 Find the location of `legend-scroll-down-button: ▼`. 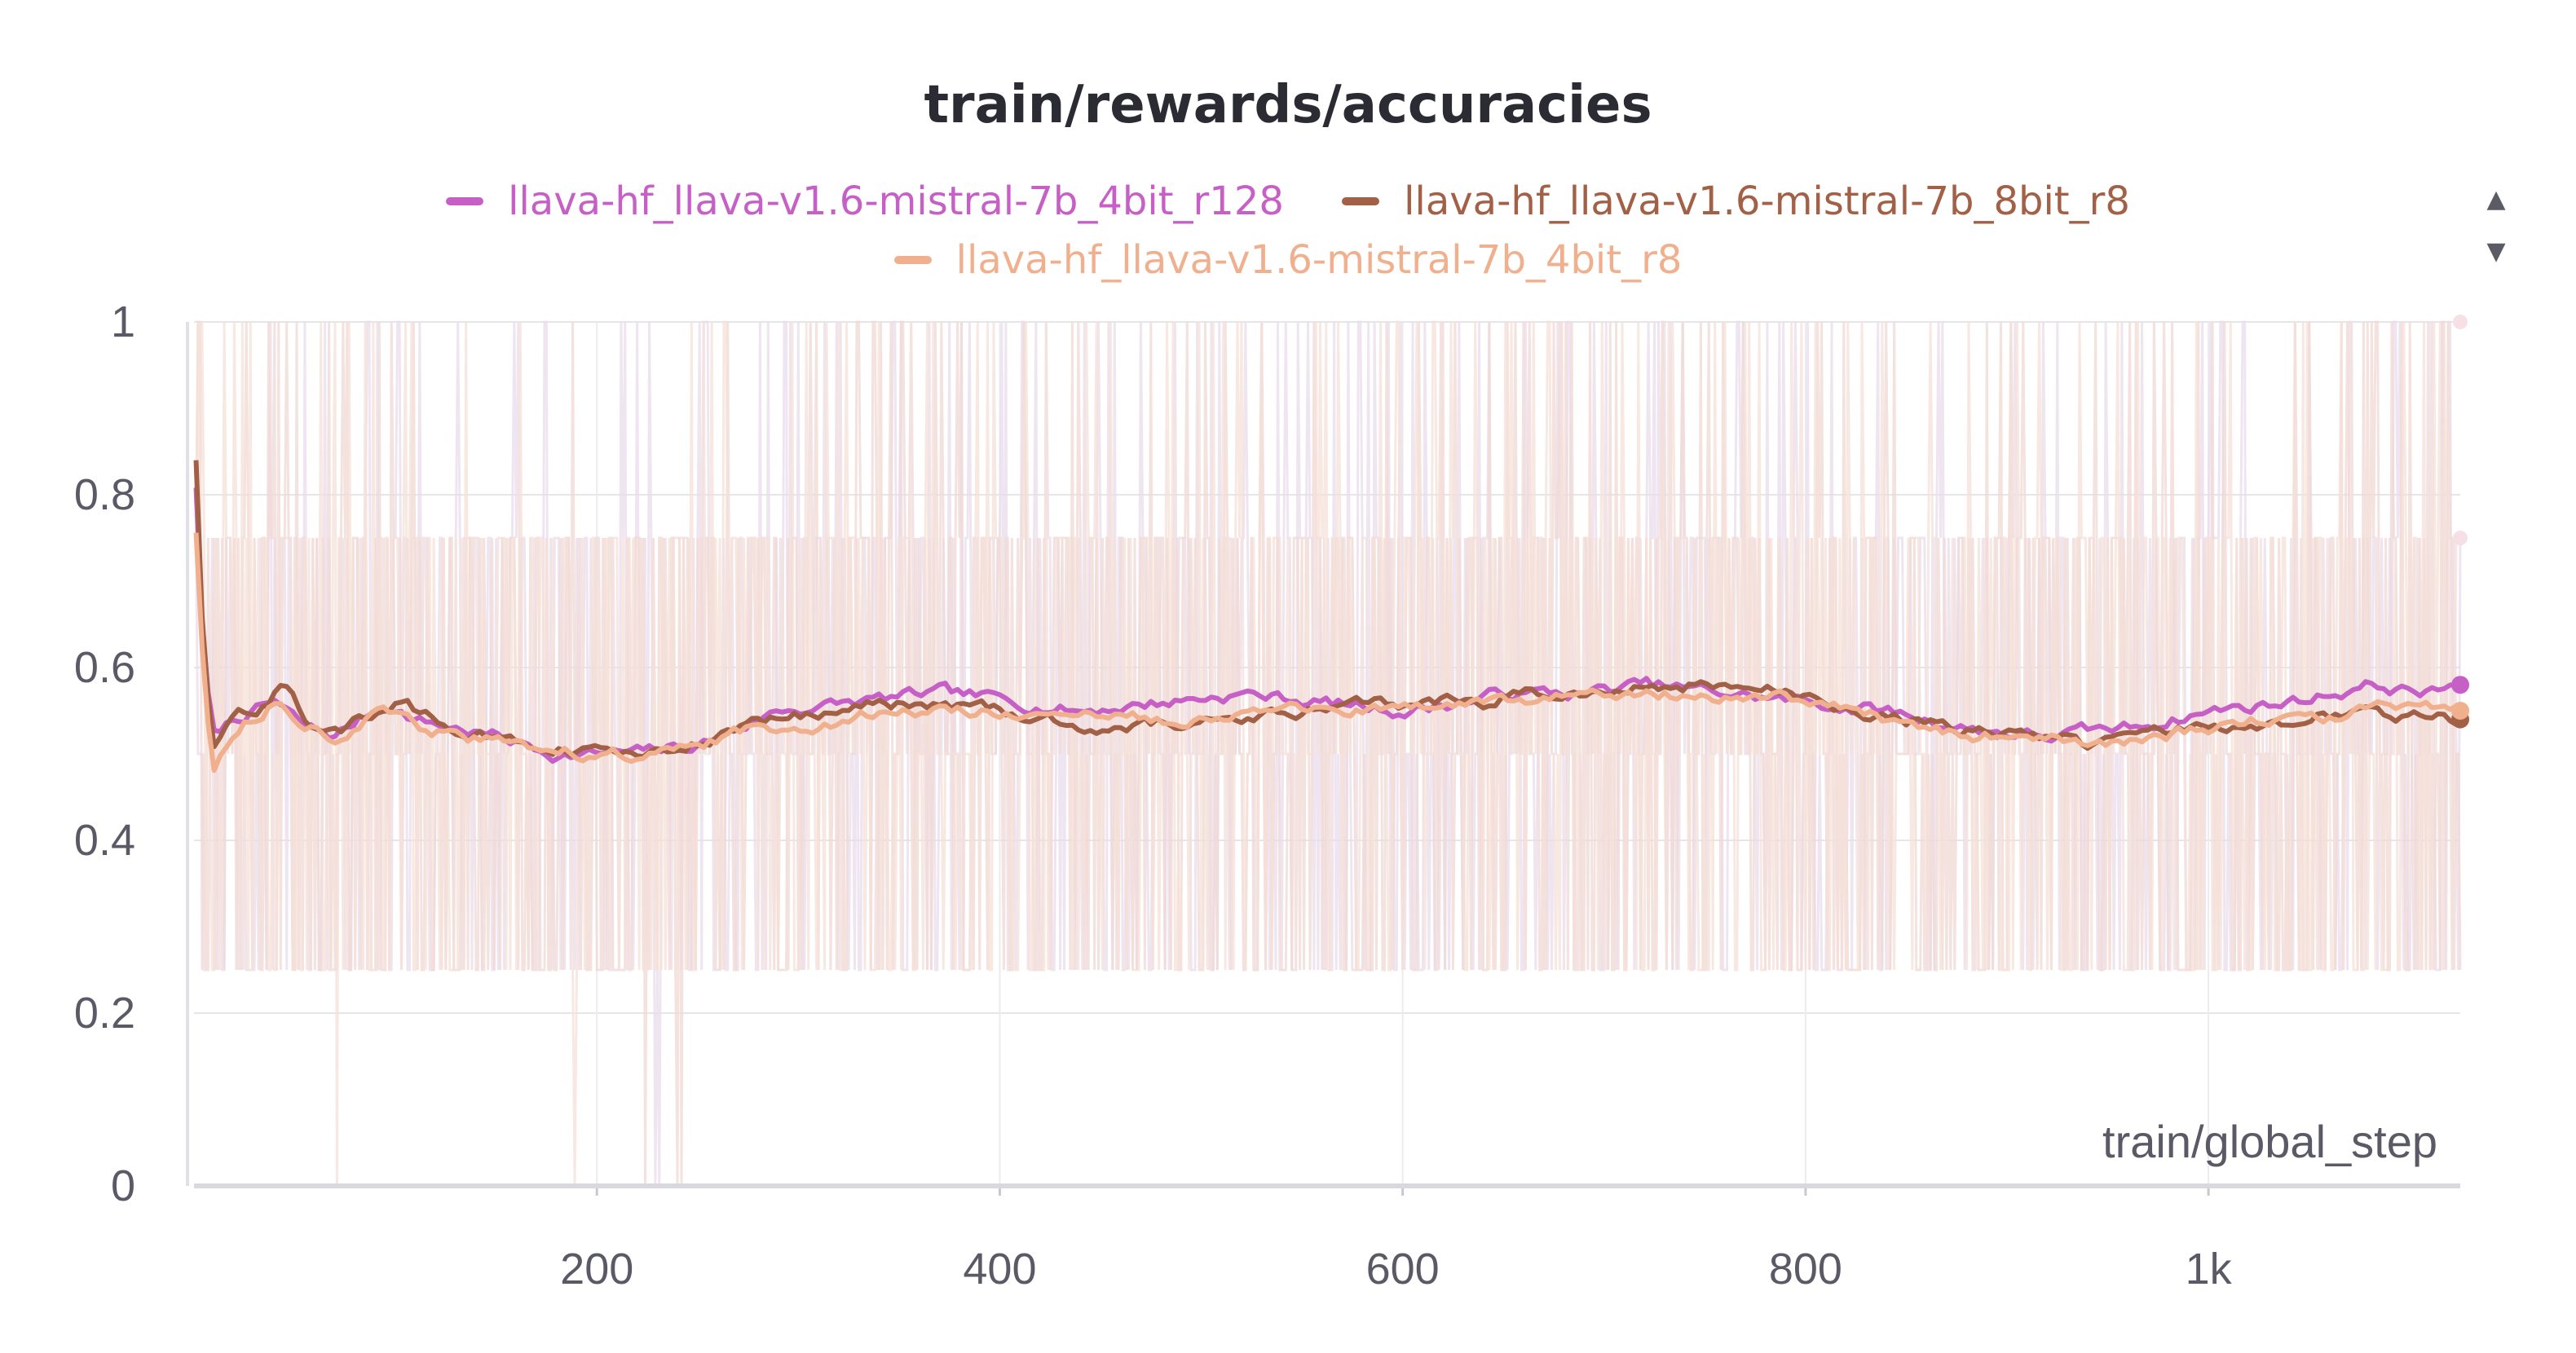

legend-scroll-down-button: ▼ is located at coordinates (2496, 251).